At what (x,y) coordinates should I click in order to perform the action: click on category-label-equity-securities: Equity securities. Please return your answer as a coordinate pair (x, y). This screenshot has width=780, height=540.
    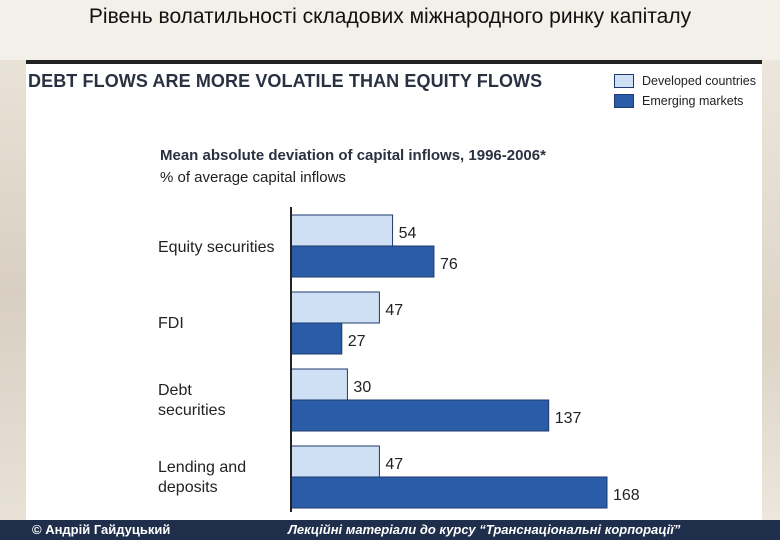
    Looking at the image, I should click on (216, 247).